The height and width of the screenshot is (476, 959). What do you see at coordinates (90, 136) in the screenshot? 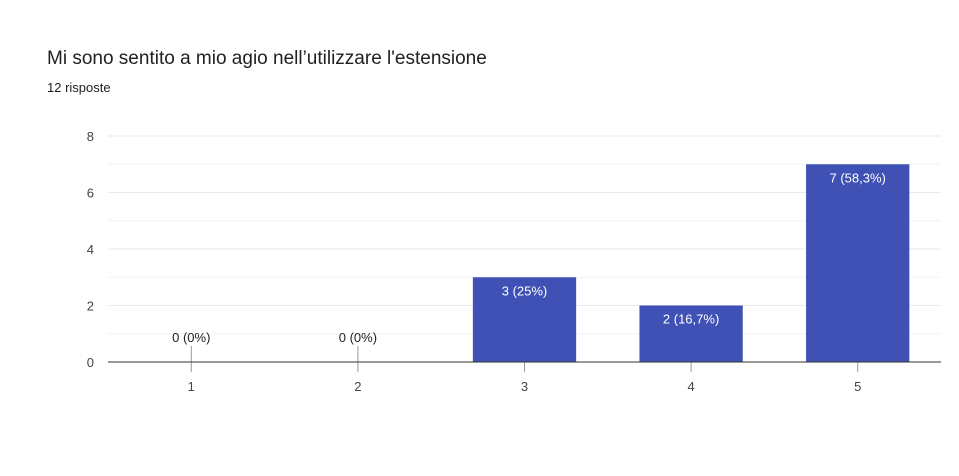
I see `y-tick-label: 8` at bounding box center [90, 136].